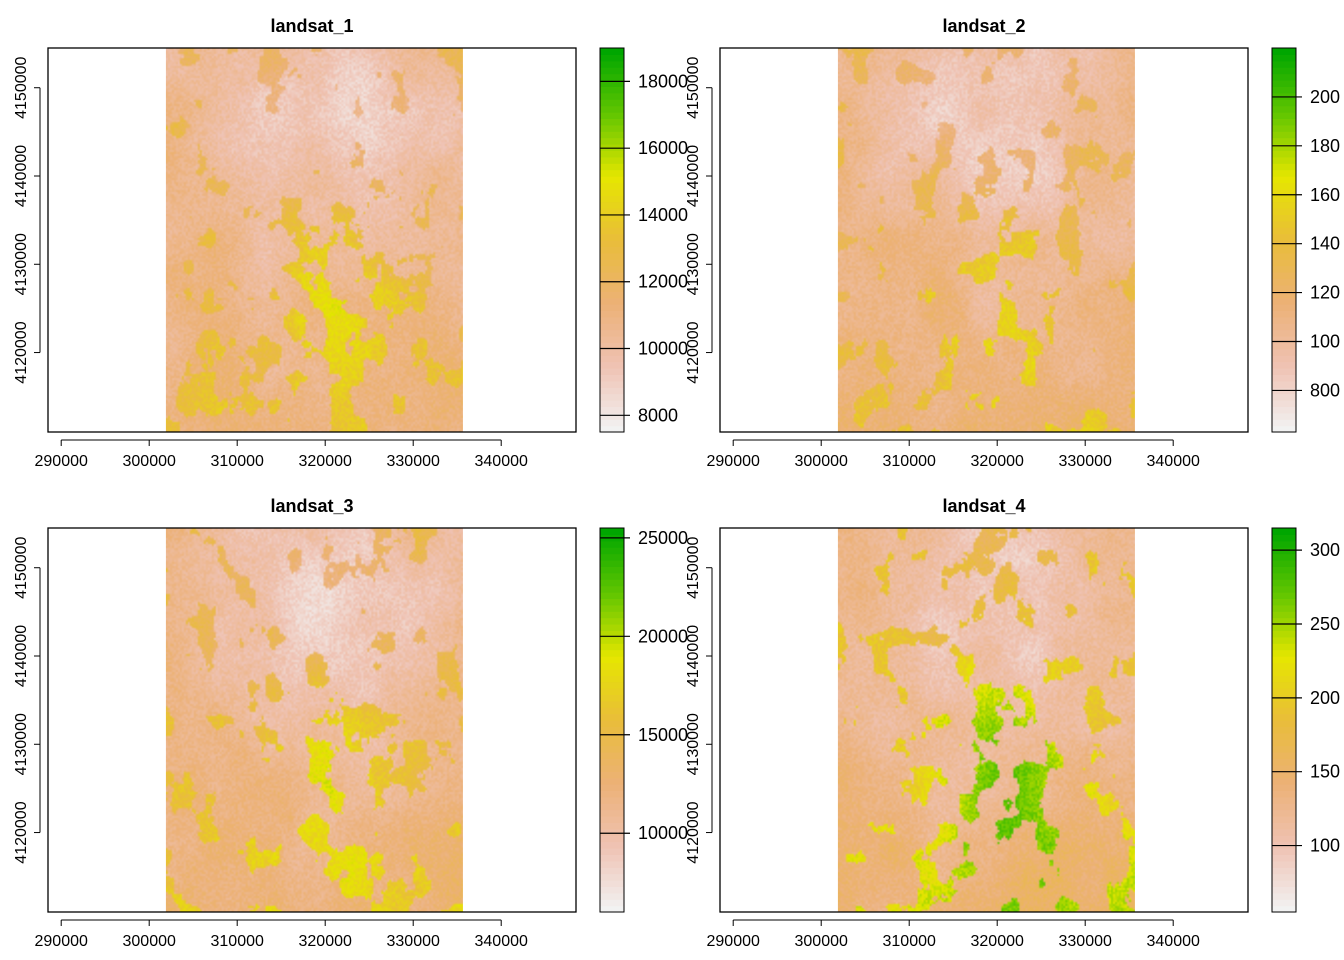 The height and width of the screenshot is (960, 1344). What do you see at coordinates (1325, 550) in the screenshot?
I see `legend-tick-label: 300` at bounding box center [1325, 550].